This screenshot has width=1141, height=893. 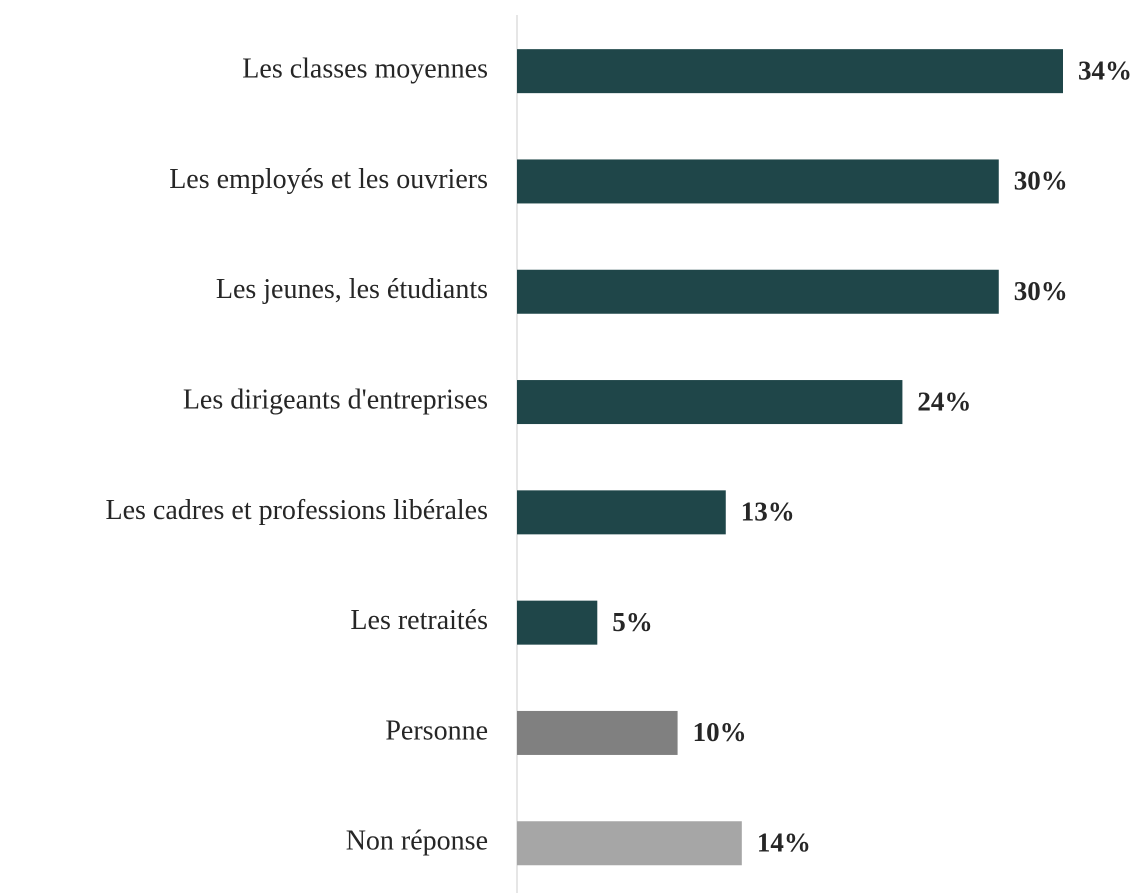 What do you see at coordinates (417, 841) in the screenshot?
I see `category-label: Non réponse` at bounding box center [417, 841].